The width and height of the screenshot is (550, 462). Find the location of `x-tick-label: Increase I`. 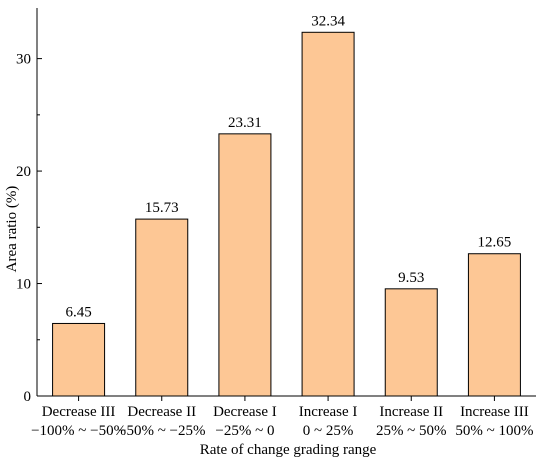

x-tick-label: Increase I is located at coordinates (328, 412).